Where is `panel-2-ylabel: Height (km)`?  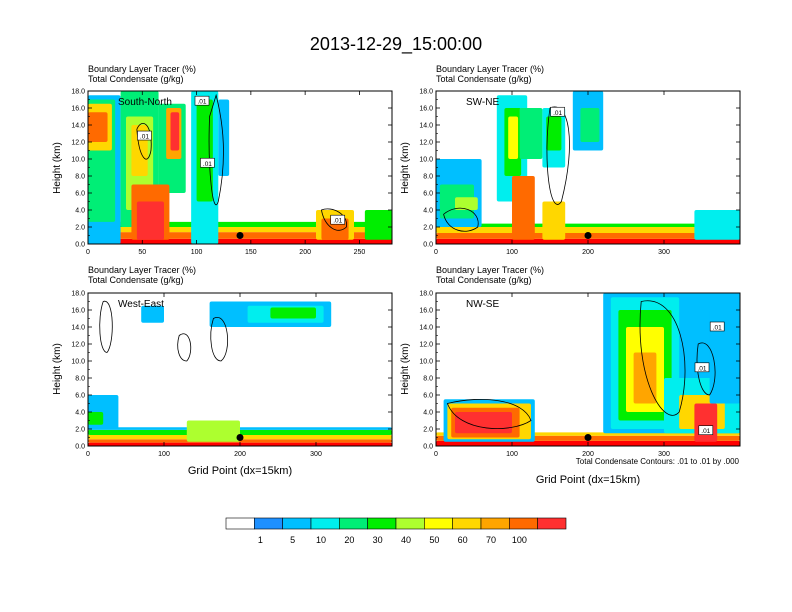
panel-2-ylabel: Height (km) is located at coordinates (405, 168).